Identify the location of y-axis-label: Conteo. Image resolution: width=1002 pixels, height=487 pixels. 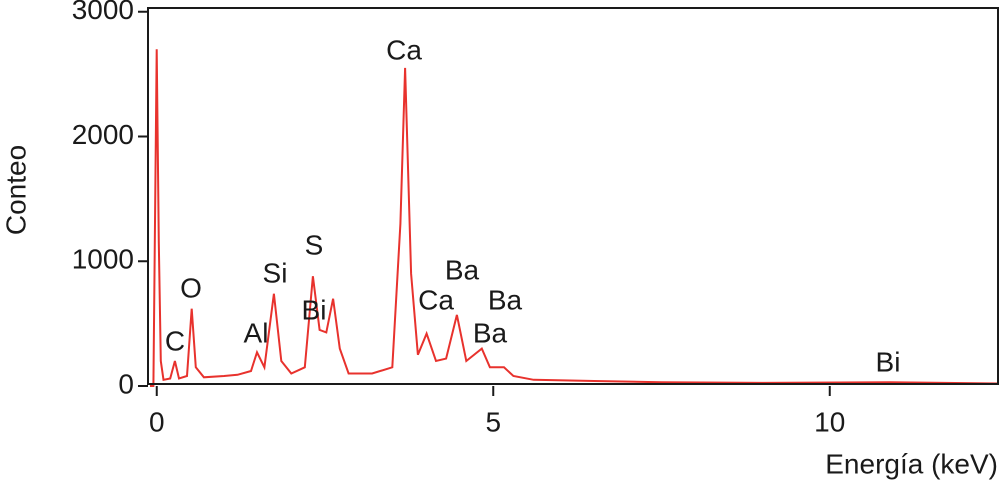
(15, 190).